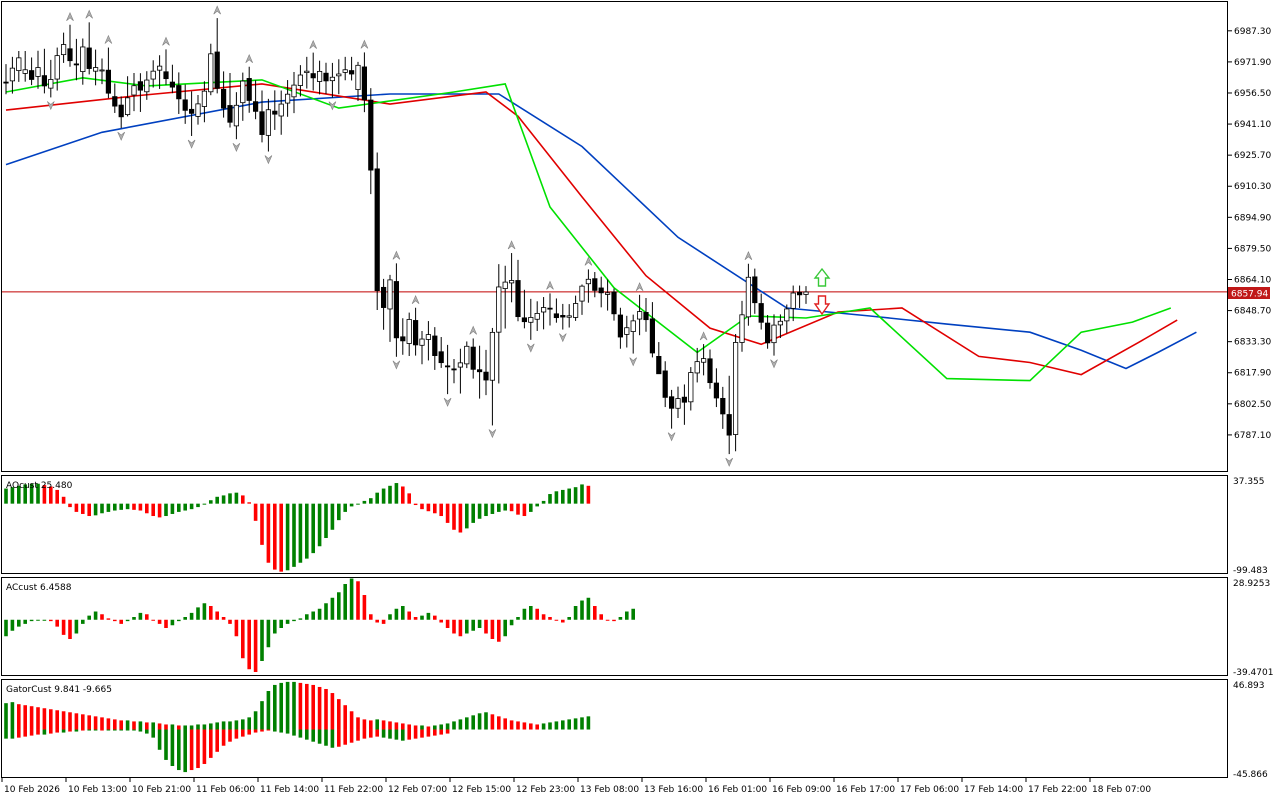  Describe the element at coordinates (614, 728) in the screenshot. I see `gator-panel-frame` at that location.